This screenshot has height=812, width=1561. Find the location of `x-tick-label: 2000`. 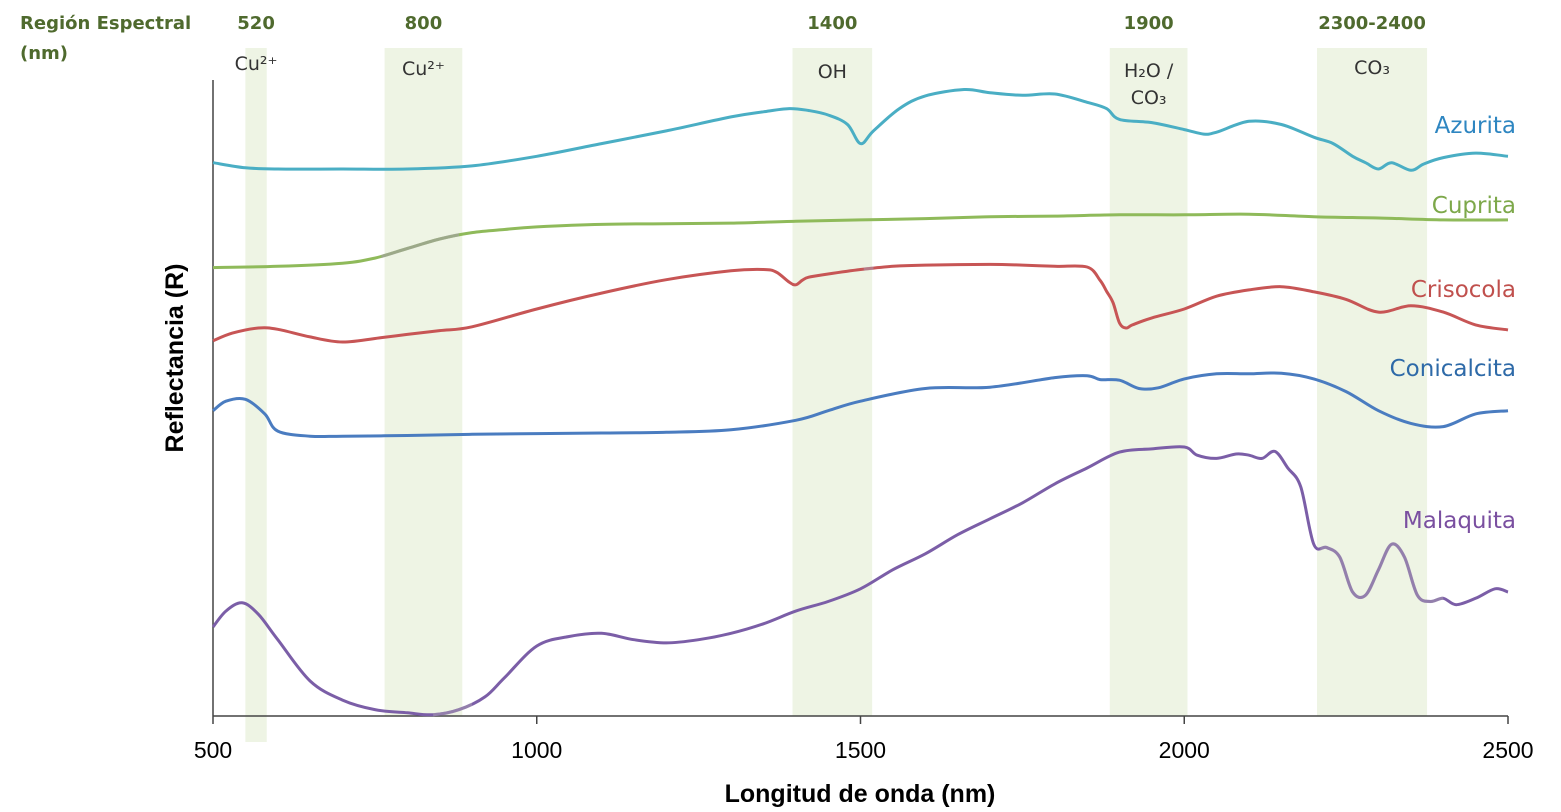

x-tick-label: 2000 is located at coordinates (1184, 750).